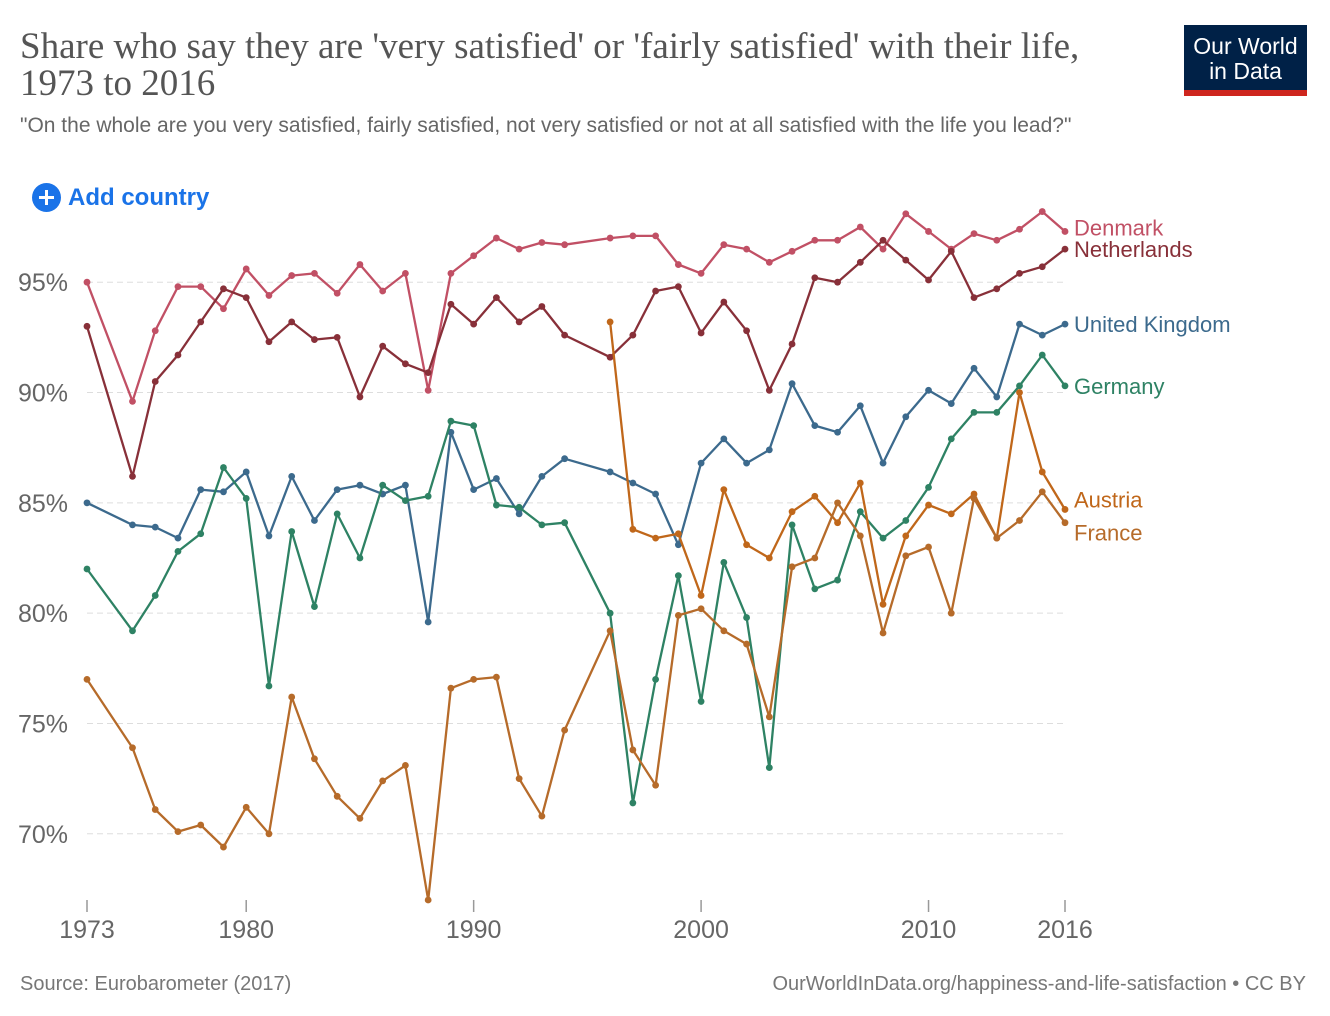 This screenshot has width=1330, height=1016. I want to click on series-label-austria: Austria, so click(1108, 499).